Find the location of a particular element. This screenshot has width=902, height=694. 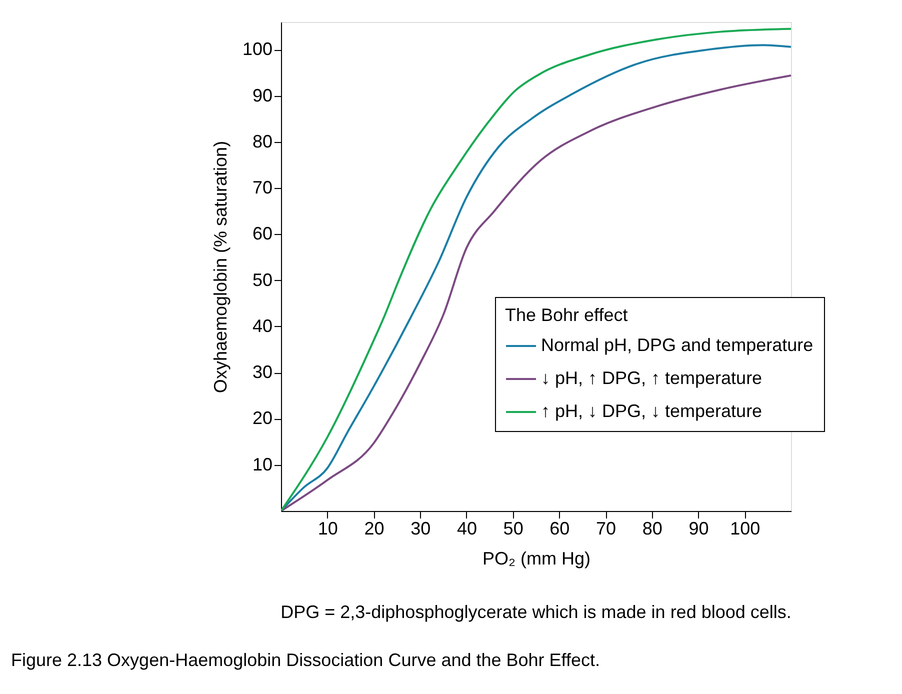

x-tick-label: 70 is located at coordinates (606, 528).